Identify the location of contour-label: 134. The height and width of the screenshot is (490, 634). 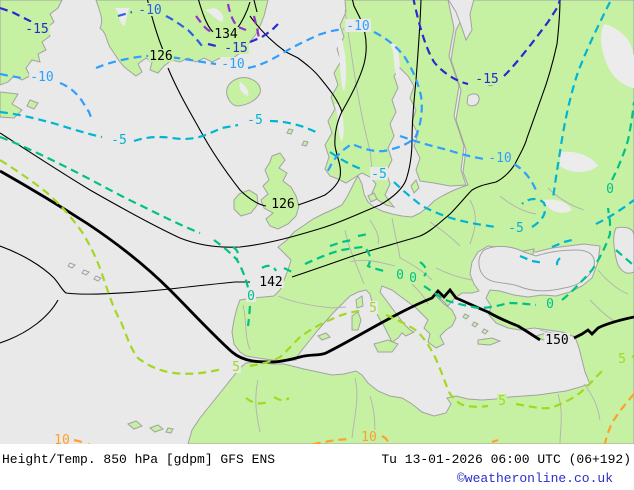
(226, 34).